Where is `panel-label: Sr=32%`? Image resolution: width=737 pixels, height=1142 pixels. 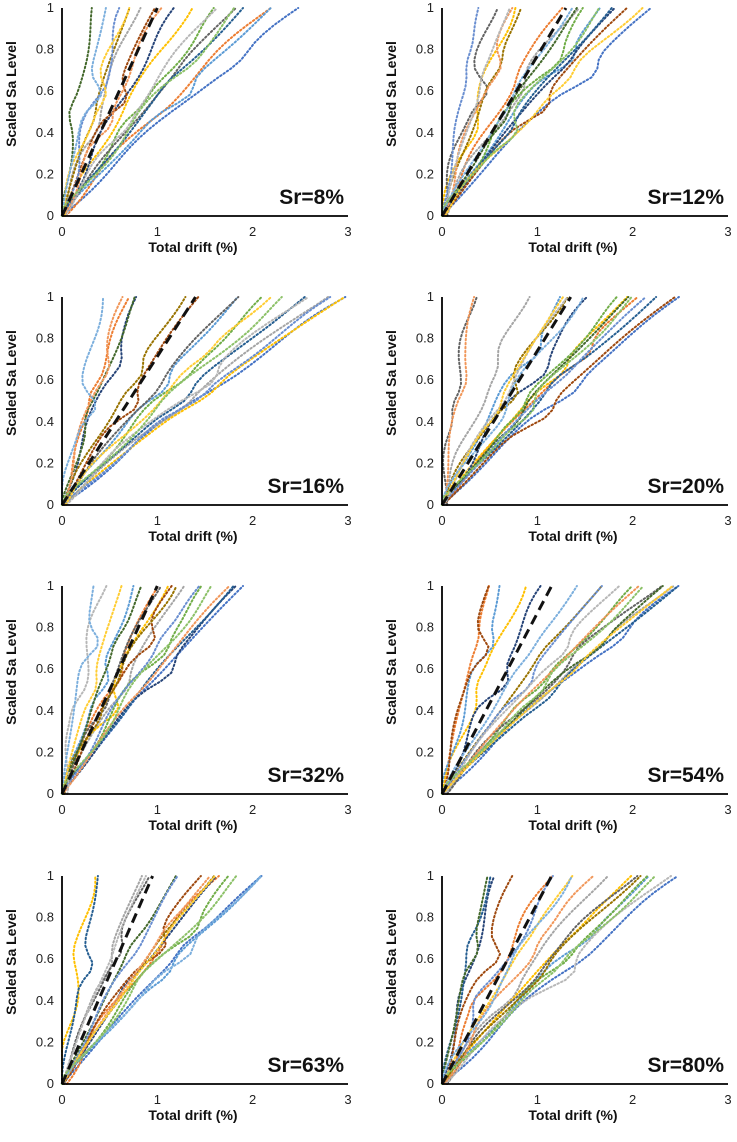
panel-label: Sr=32% is located at coordinates (306, 775).